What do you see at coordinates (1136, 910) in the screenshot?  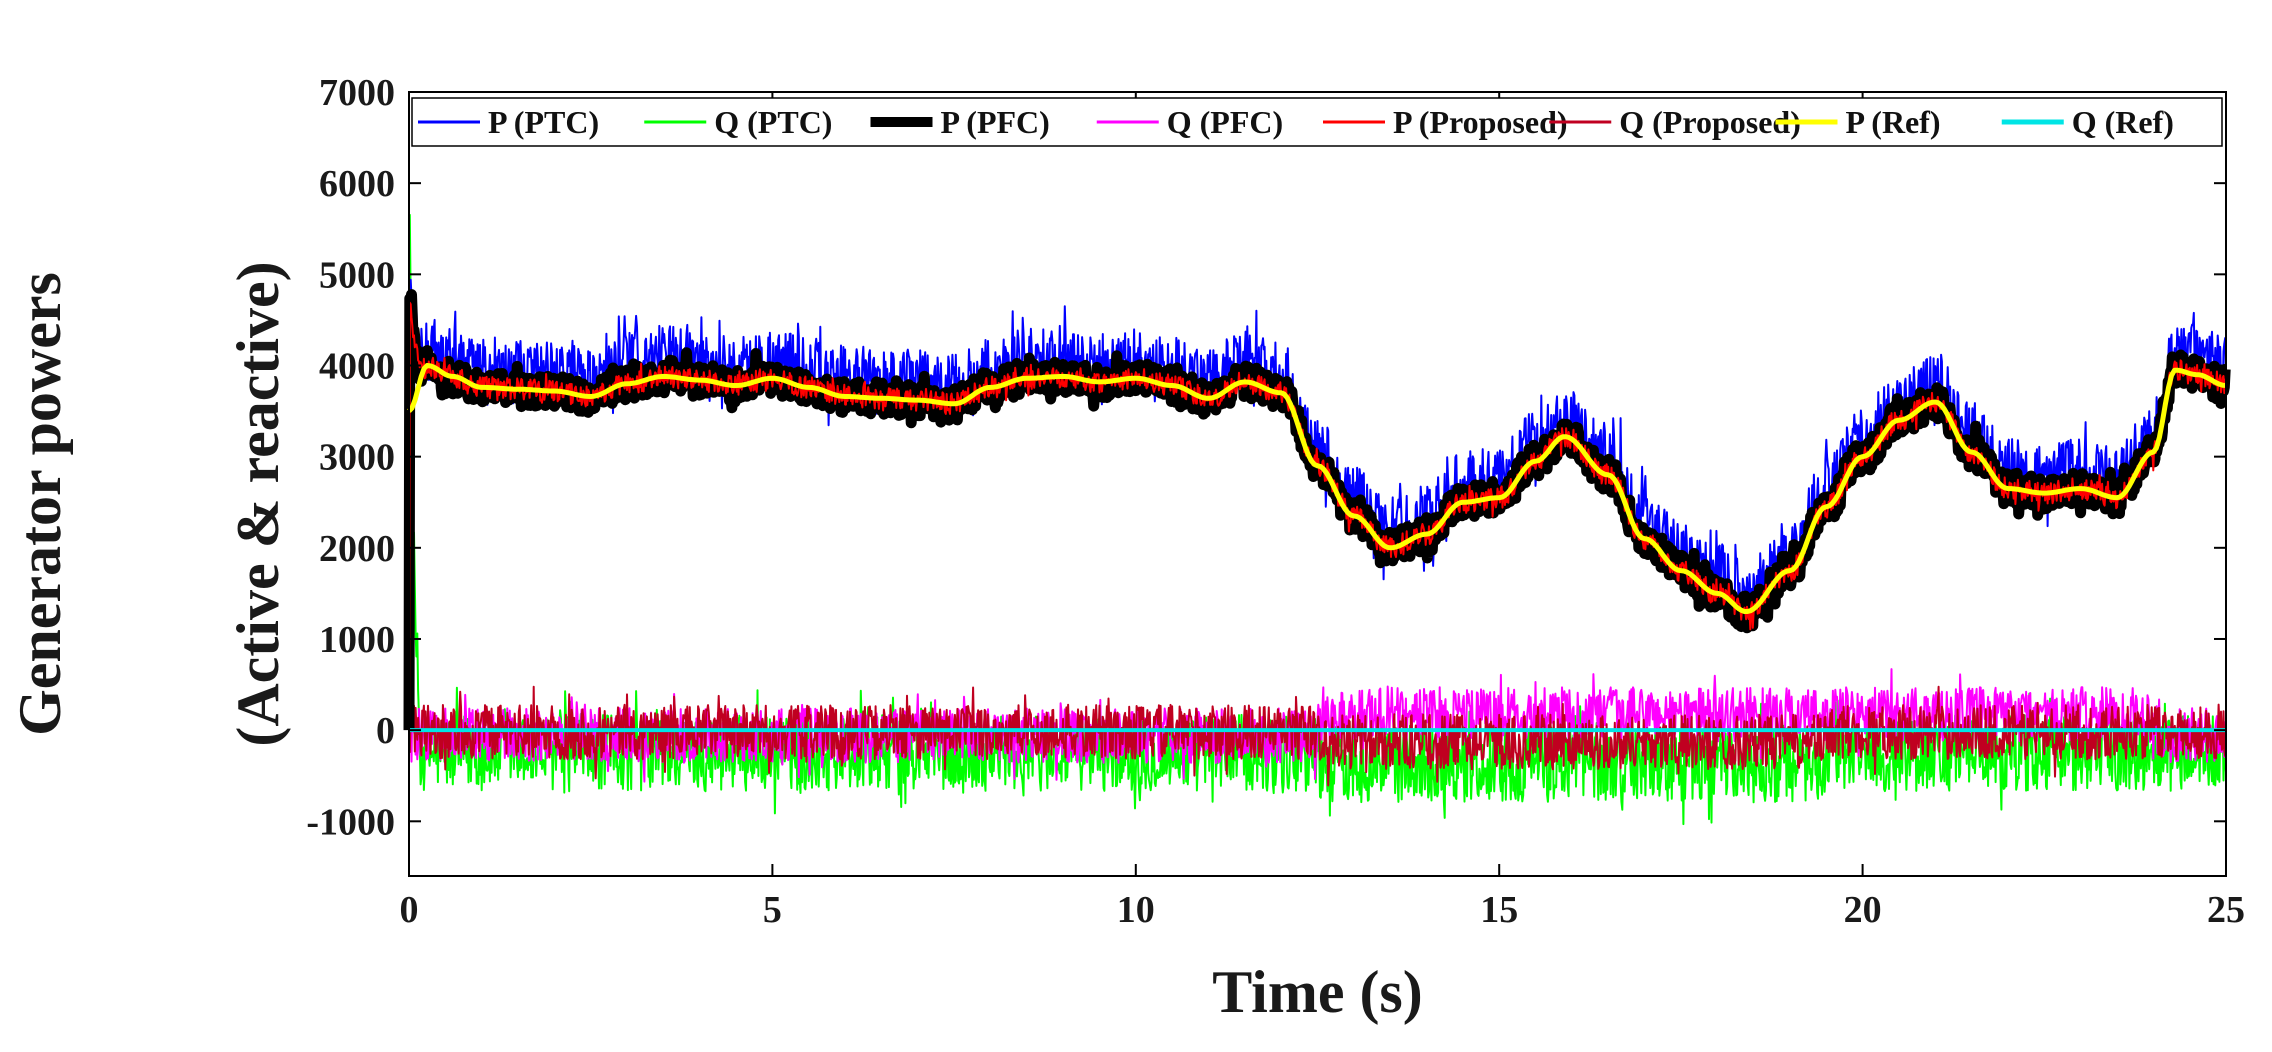 I see `x-tick-label: 10` at bounding box center [1136, 910].